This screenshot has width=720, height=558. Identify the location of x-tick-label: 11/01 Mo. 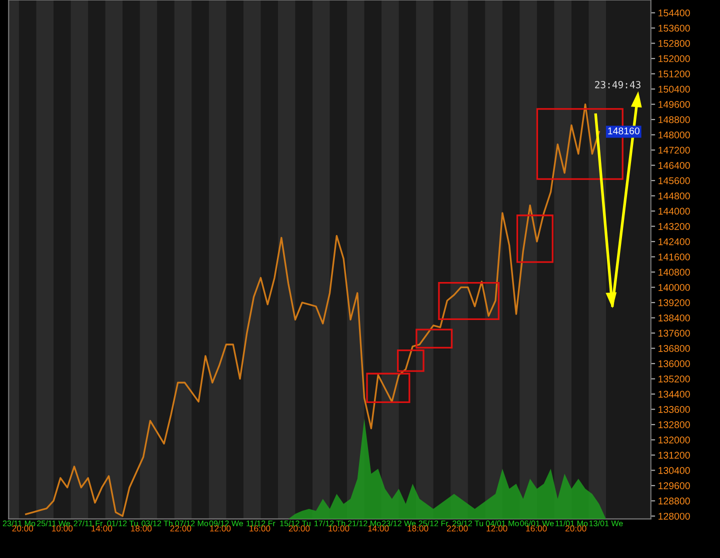
(572, 523).